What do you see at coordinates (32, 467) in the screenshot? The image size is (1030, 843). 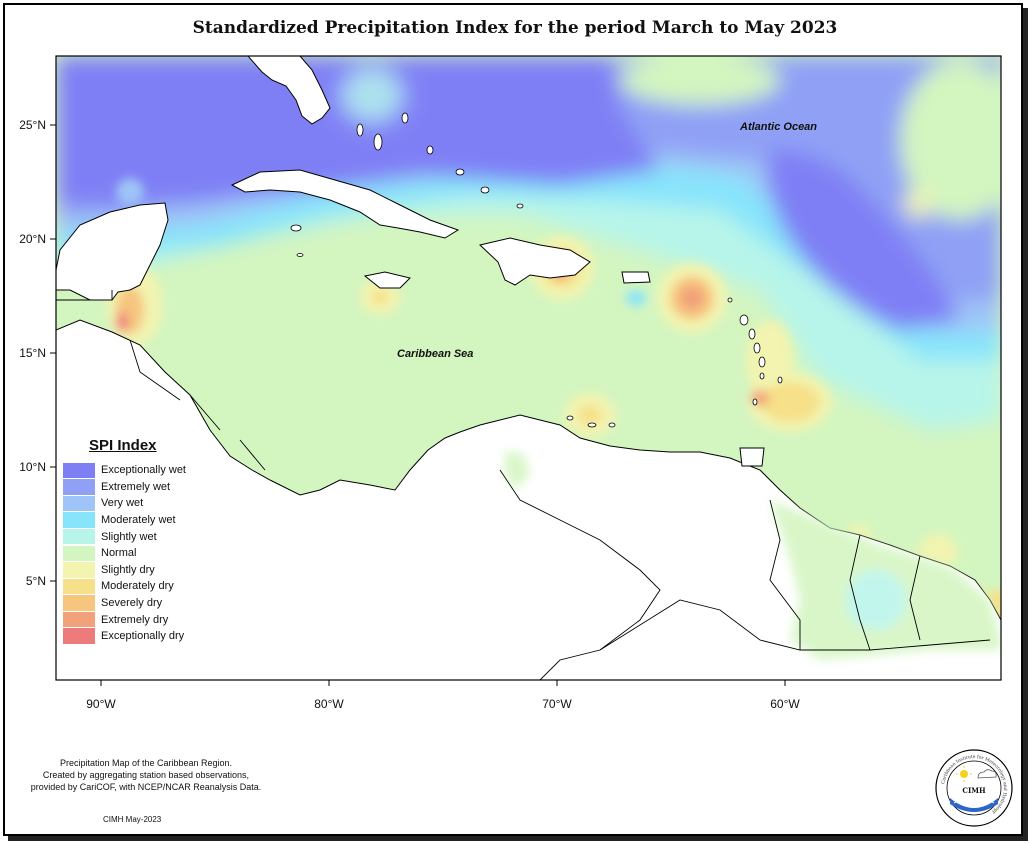 I see `lat-label-10: 10°N` at bounding box center [32, 467].